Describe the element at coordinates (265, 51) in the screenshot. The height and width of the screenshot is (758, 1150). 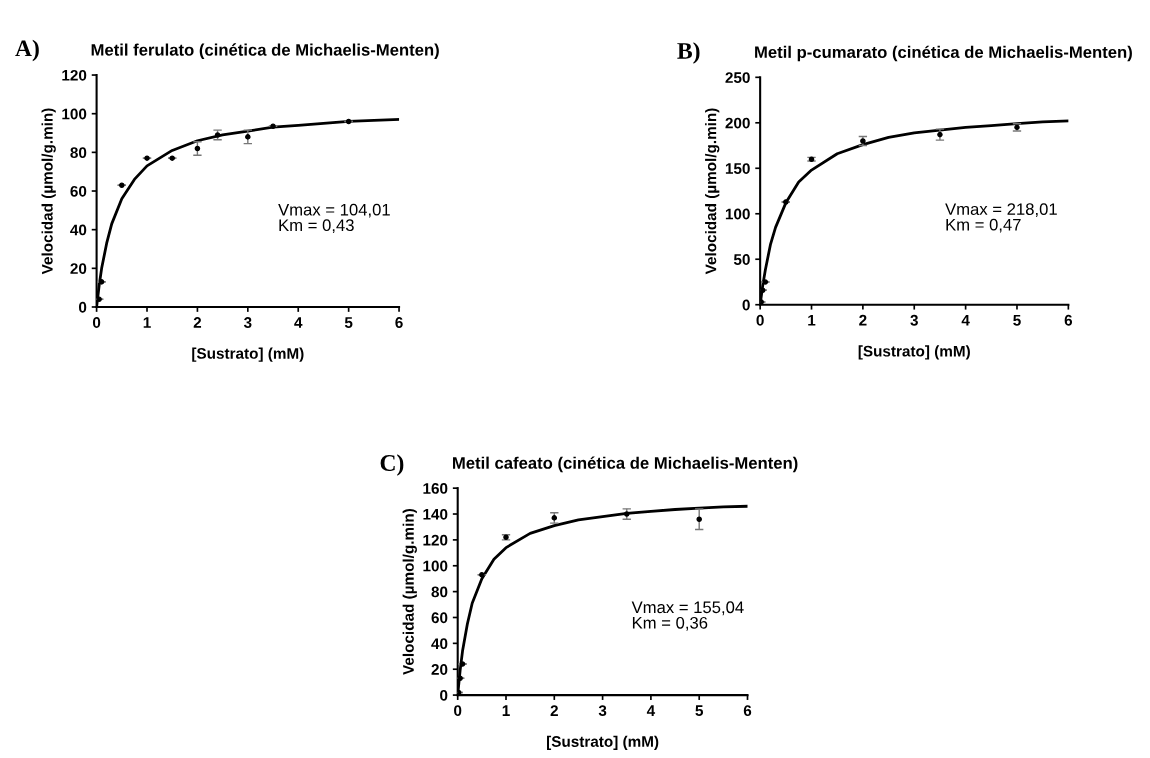
I see `chart-title: Metil ferulato (cinética de Michaelis-Menten)` at that location.